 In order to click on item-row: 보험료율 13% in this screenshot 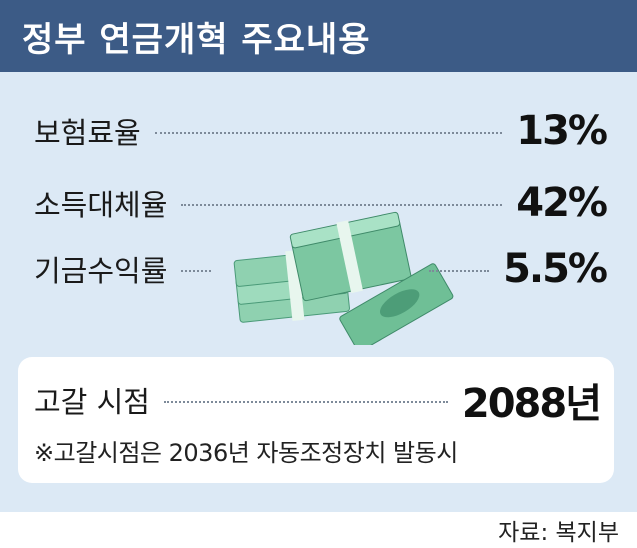, I will do `click(321, 131)`.